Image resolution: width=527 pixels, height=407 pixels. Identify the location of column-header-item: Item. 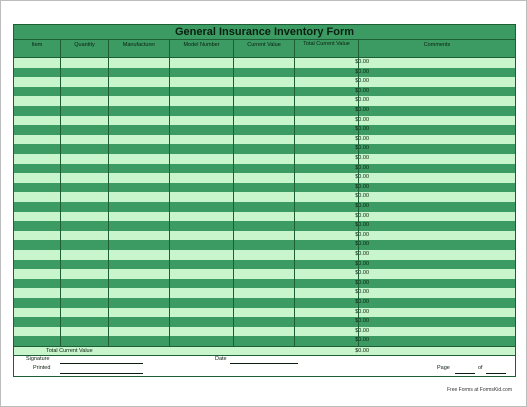
(37, 48).